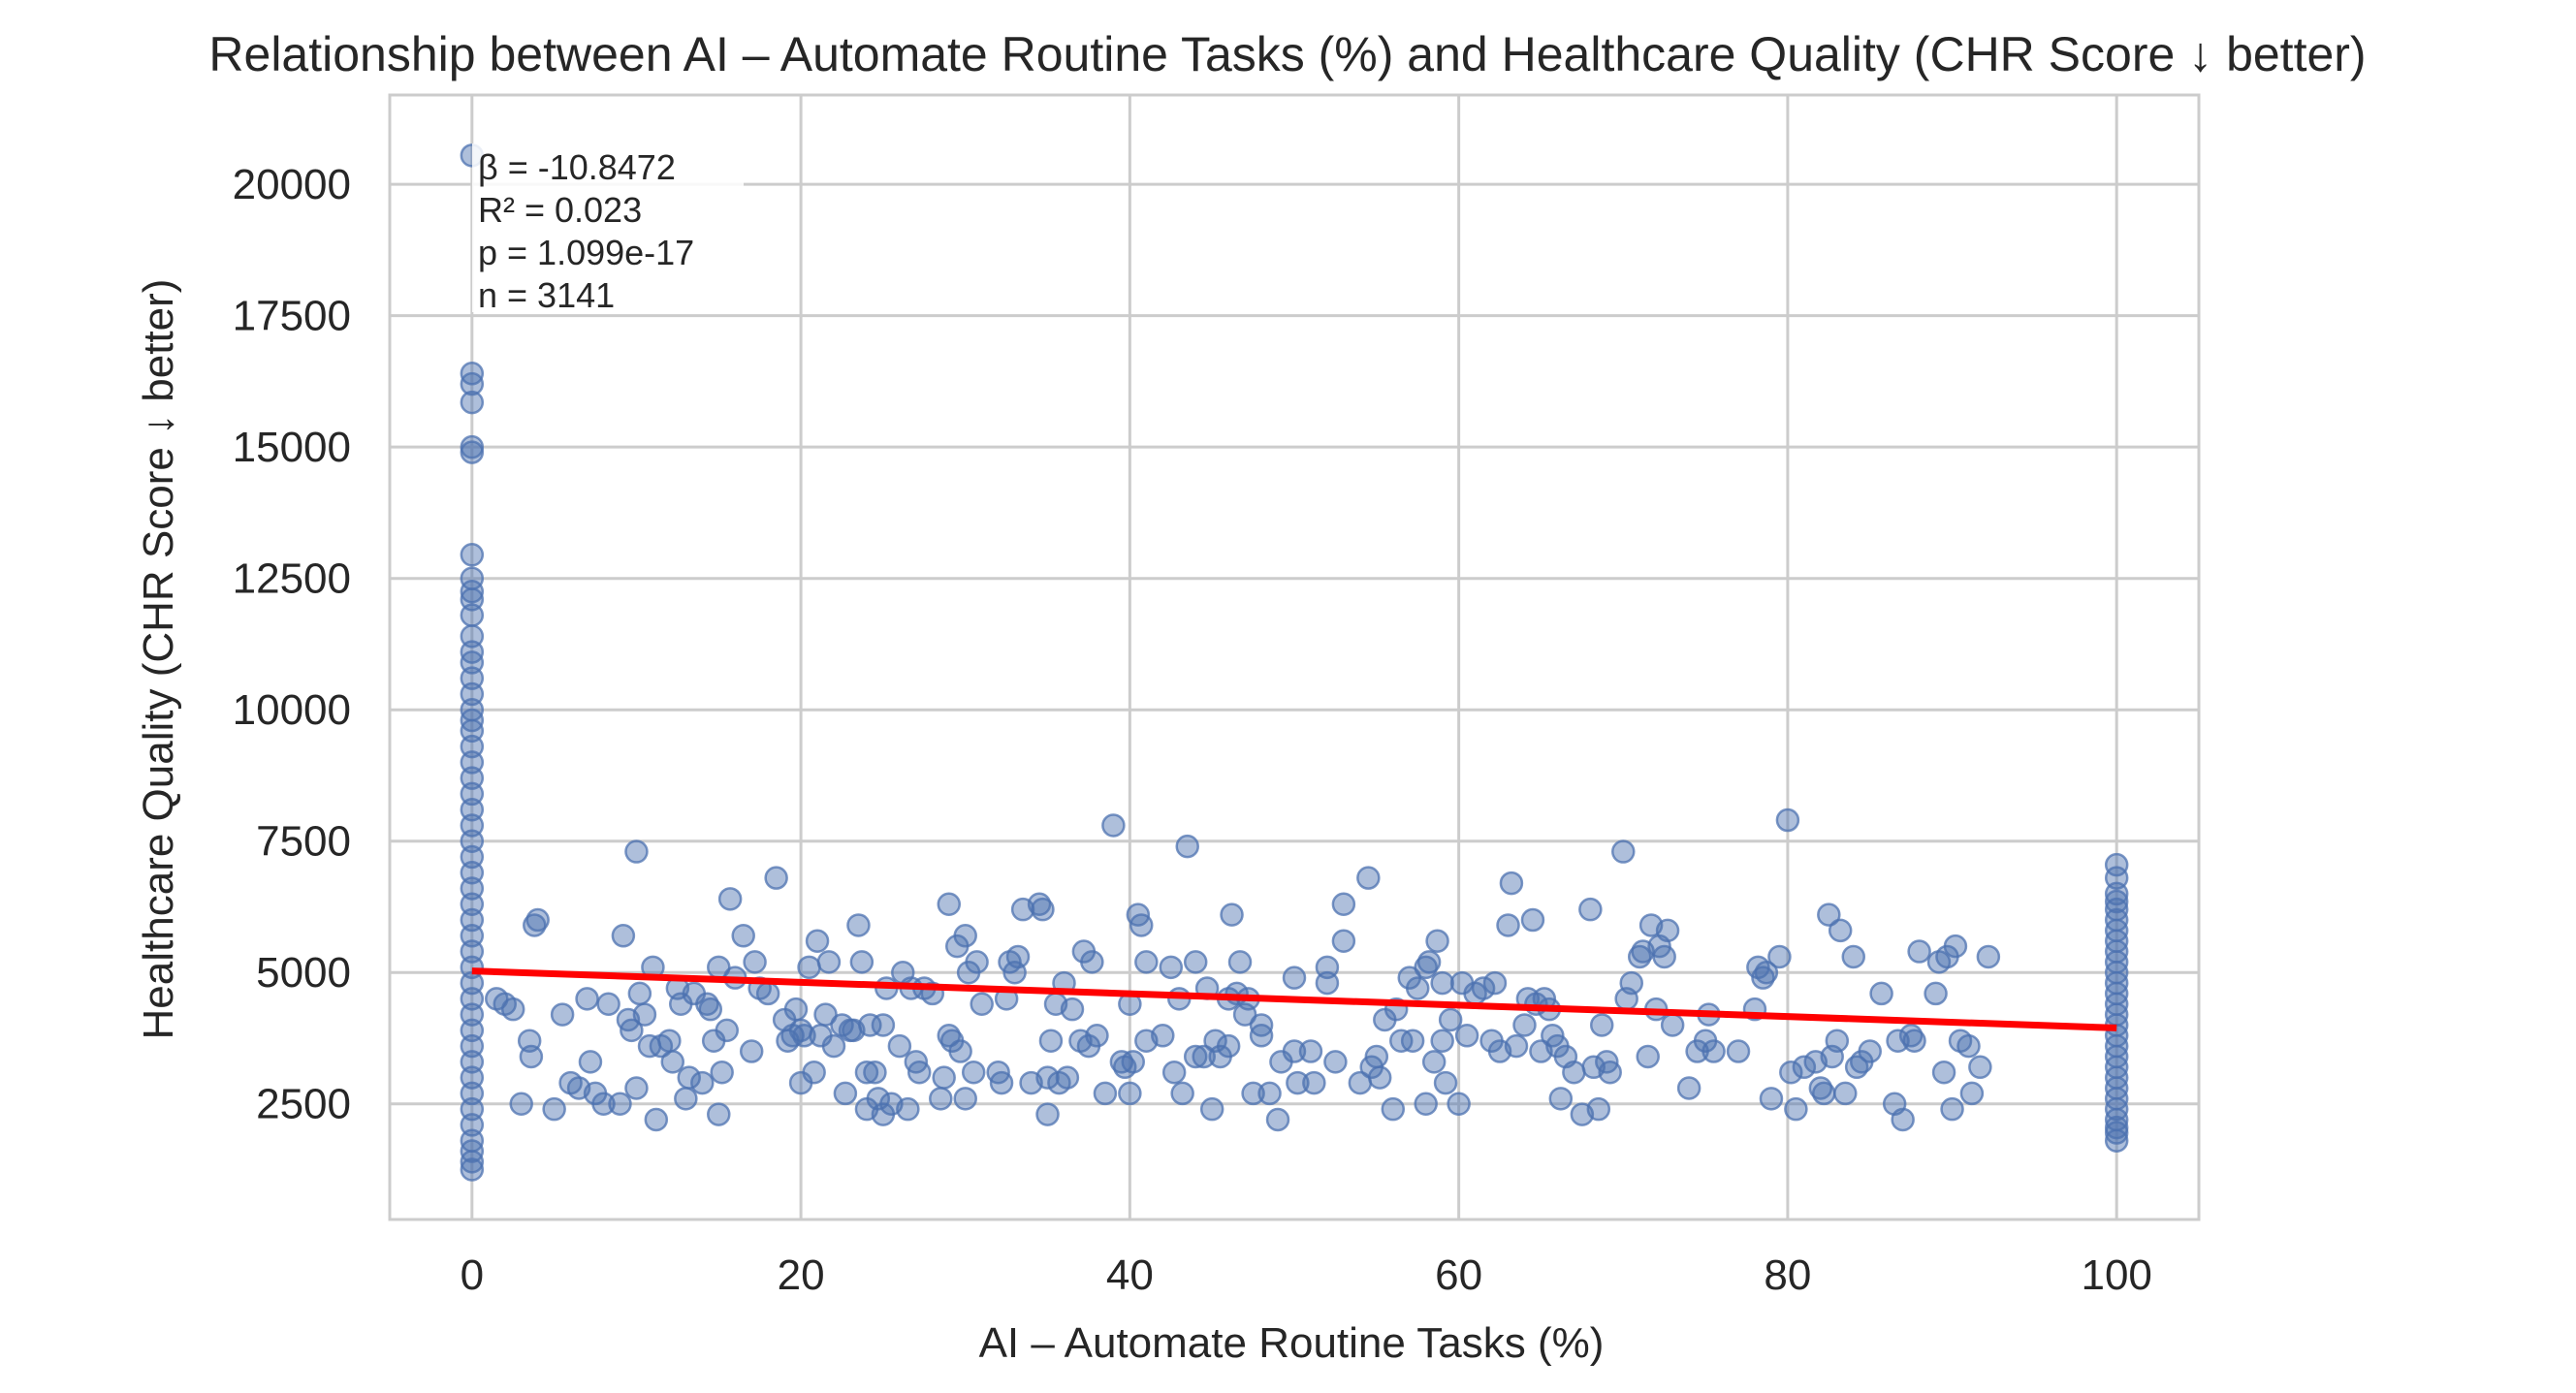 The image size is (2576, 1393). I want to click on y-tick-label: 20000, so click(292, 184).